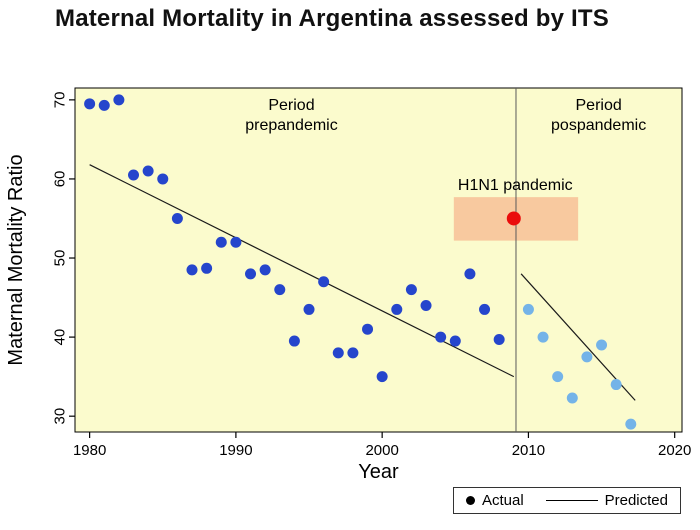 The height and width of the screenshot is (530, 700). Describe the element at coordinates (381, 450) in the screenshot. I see `x-tick-label: 2000` at that location.